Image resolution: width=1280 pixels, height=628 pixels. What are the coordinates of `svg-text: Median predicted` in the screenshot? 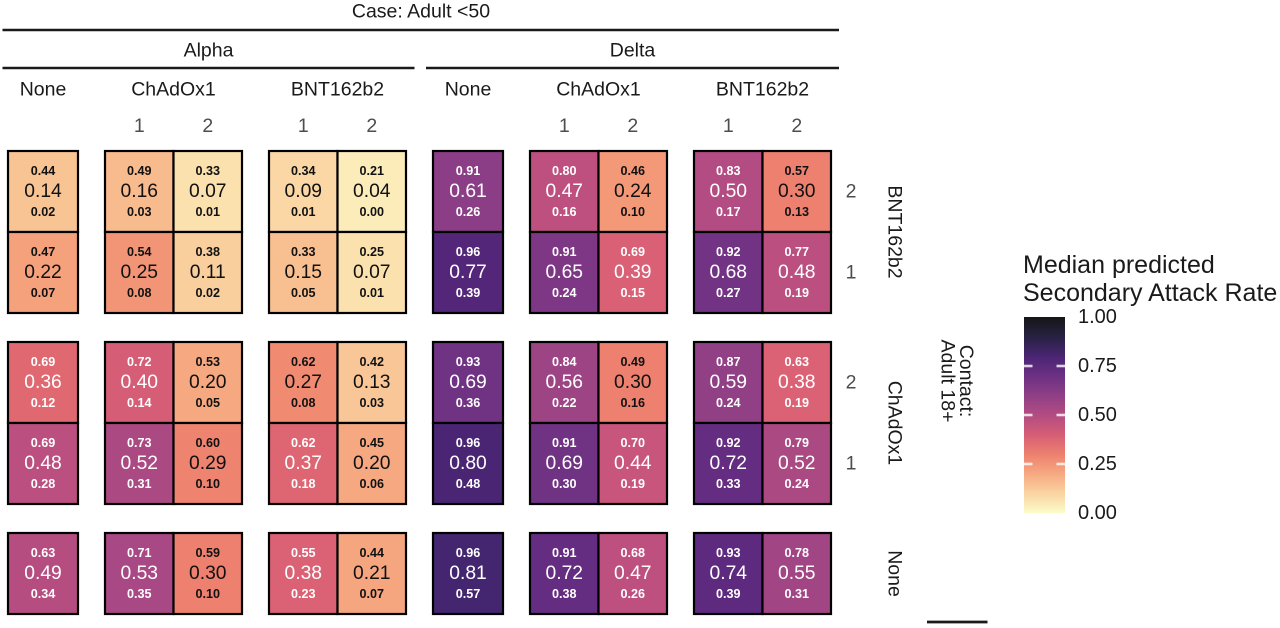 It's located at (1119, 265).